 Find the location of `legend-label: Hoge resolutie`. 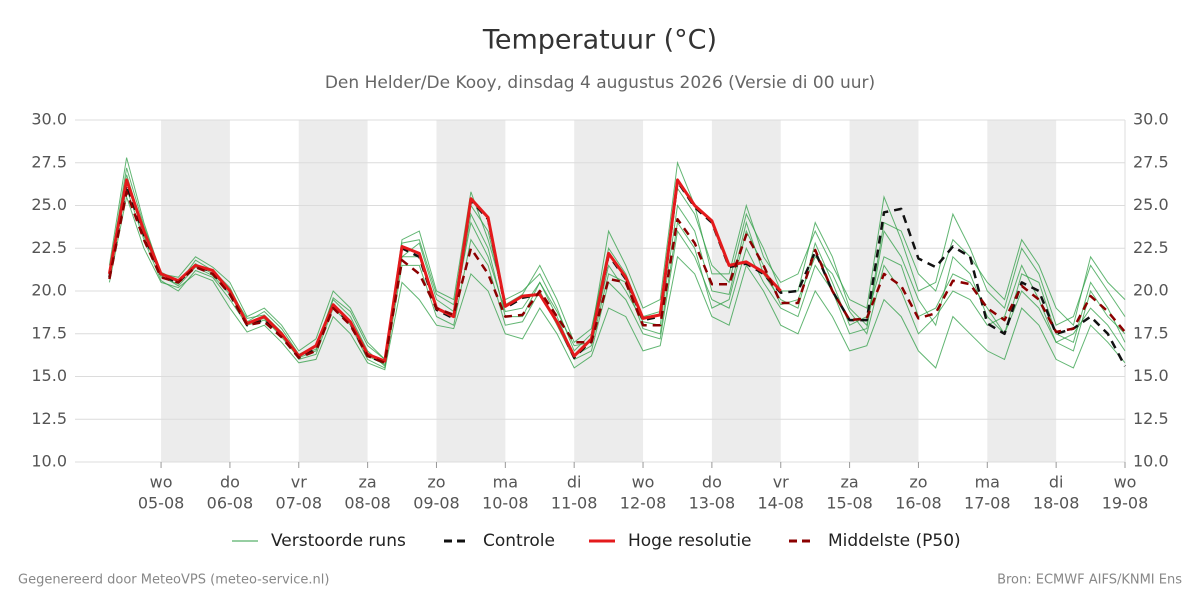

legend-label: Hoge resolutie is located at coordinates (690, 541).